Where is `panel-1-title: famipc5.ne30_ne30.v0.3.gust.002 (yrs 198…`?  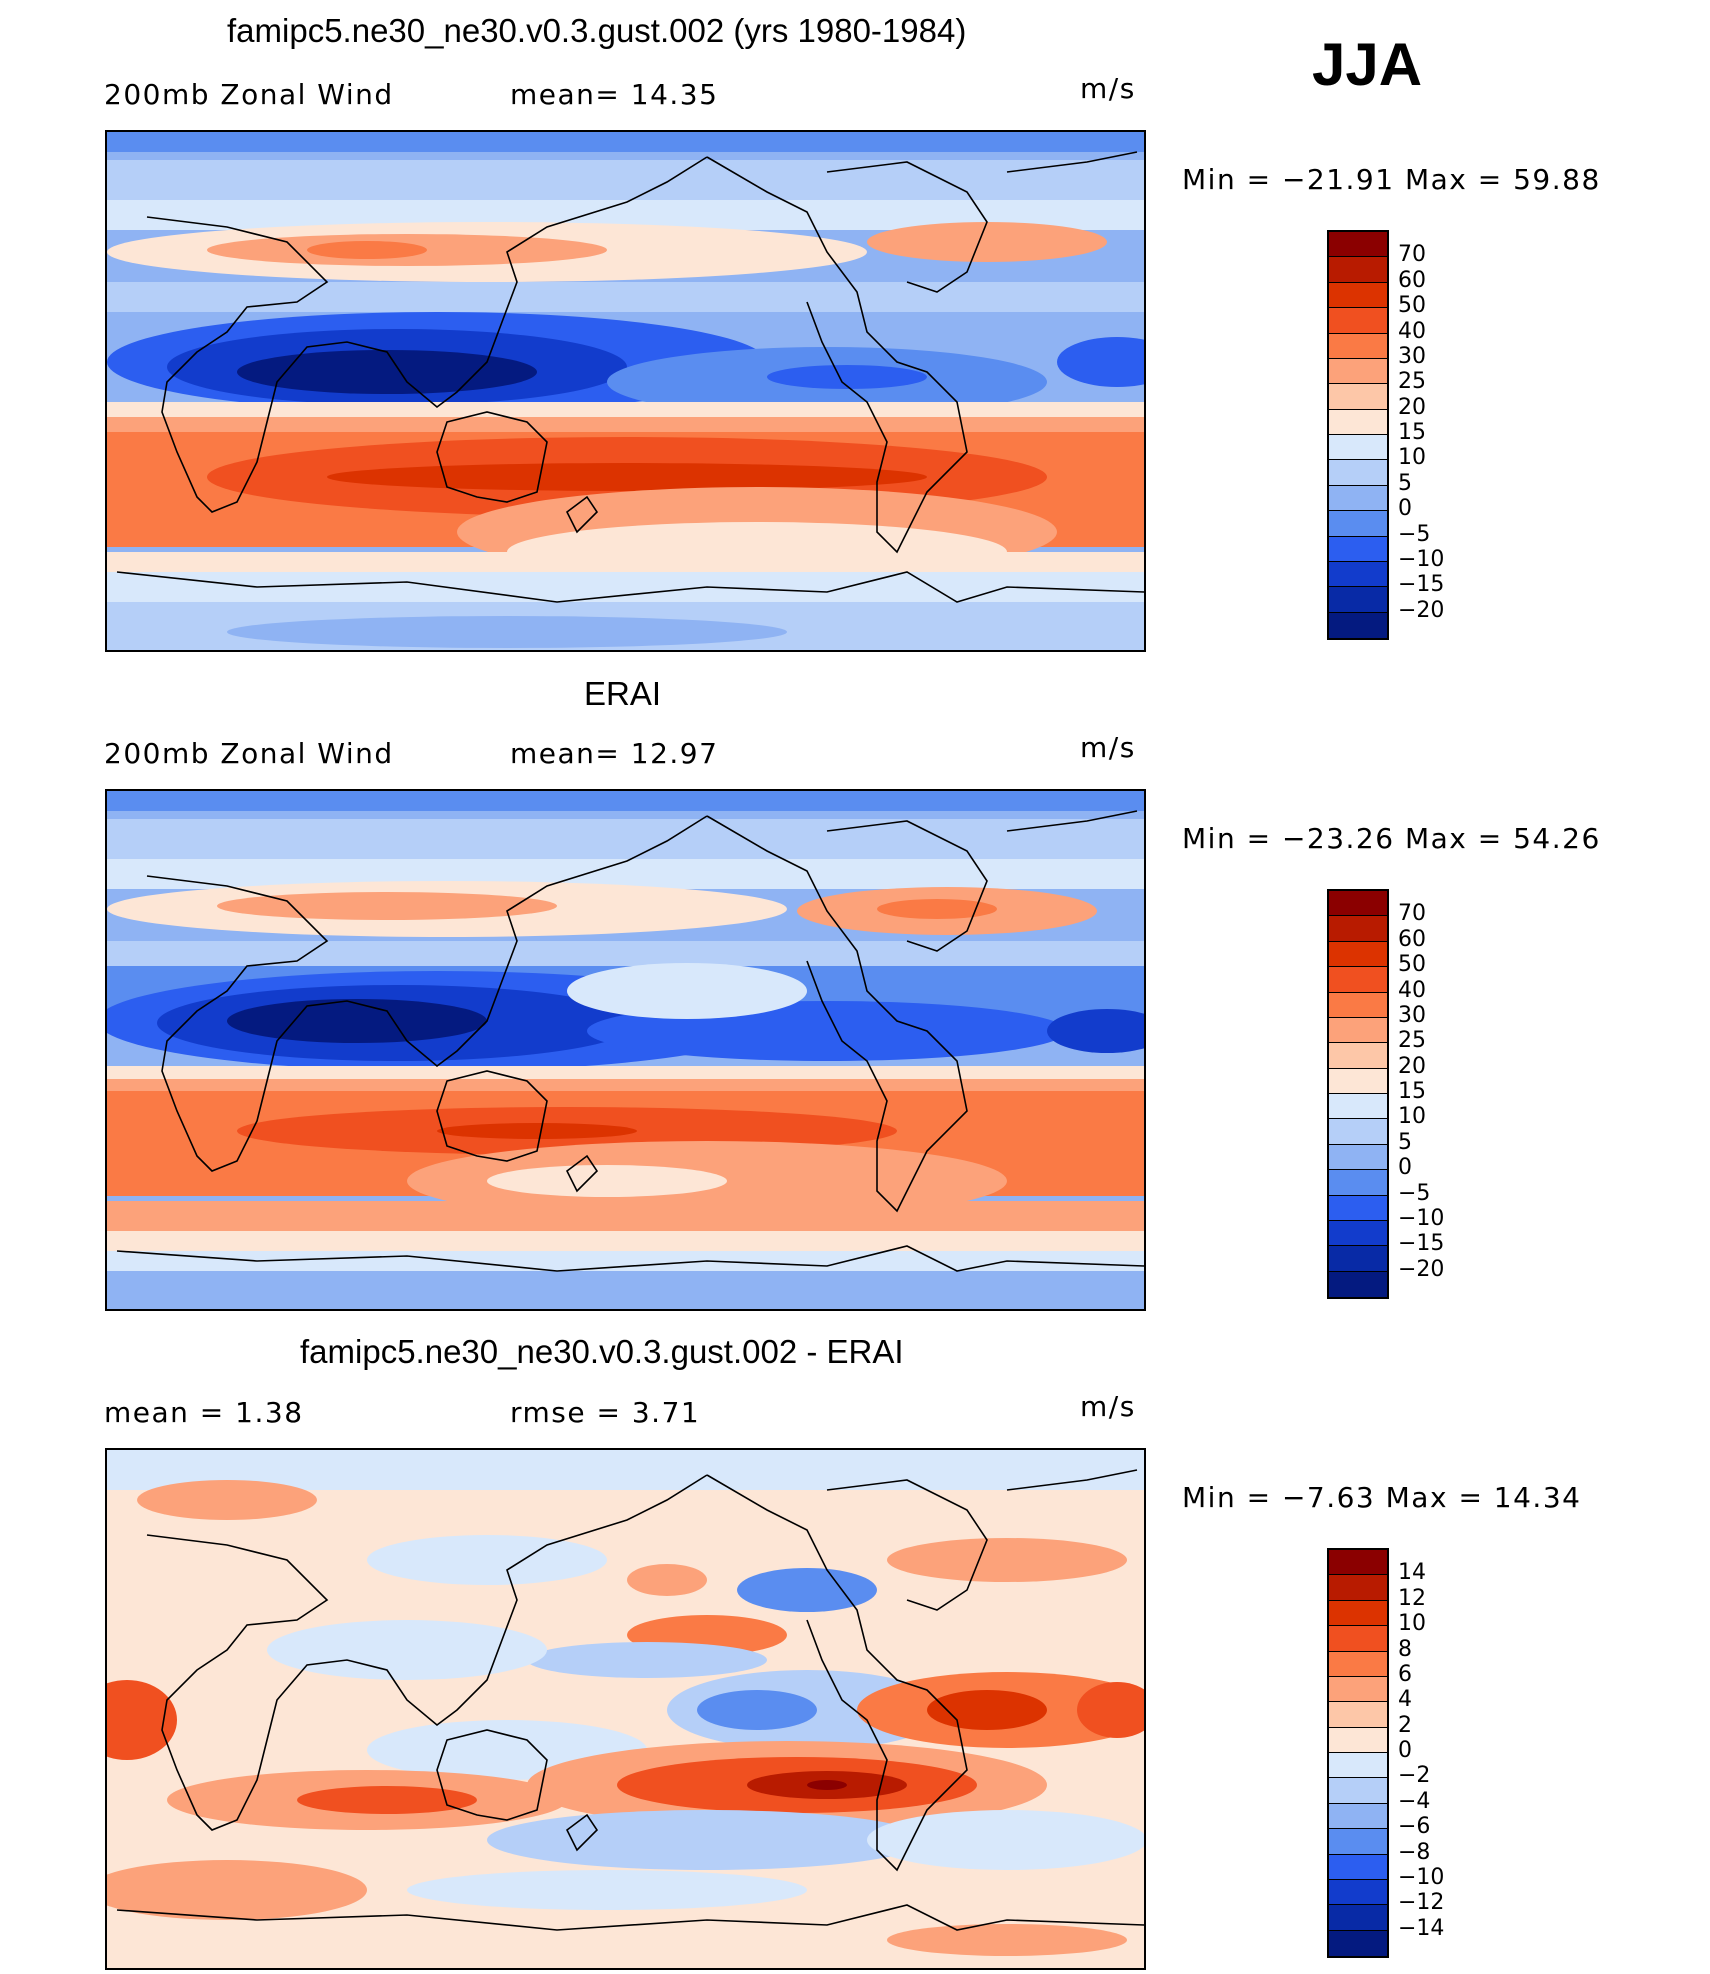
panel-1-title: famipc5.ne30_ne30.v0.3.gust.002 (yrs 198… is located at coordinates (597, 30).